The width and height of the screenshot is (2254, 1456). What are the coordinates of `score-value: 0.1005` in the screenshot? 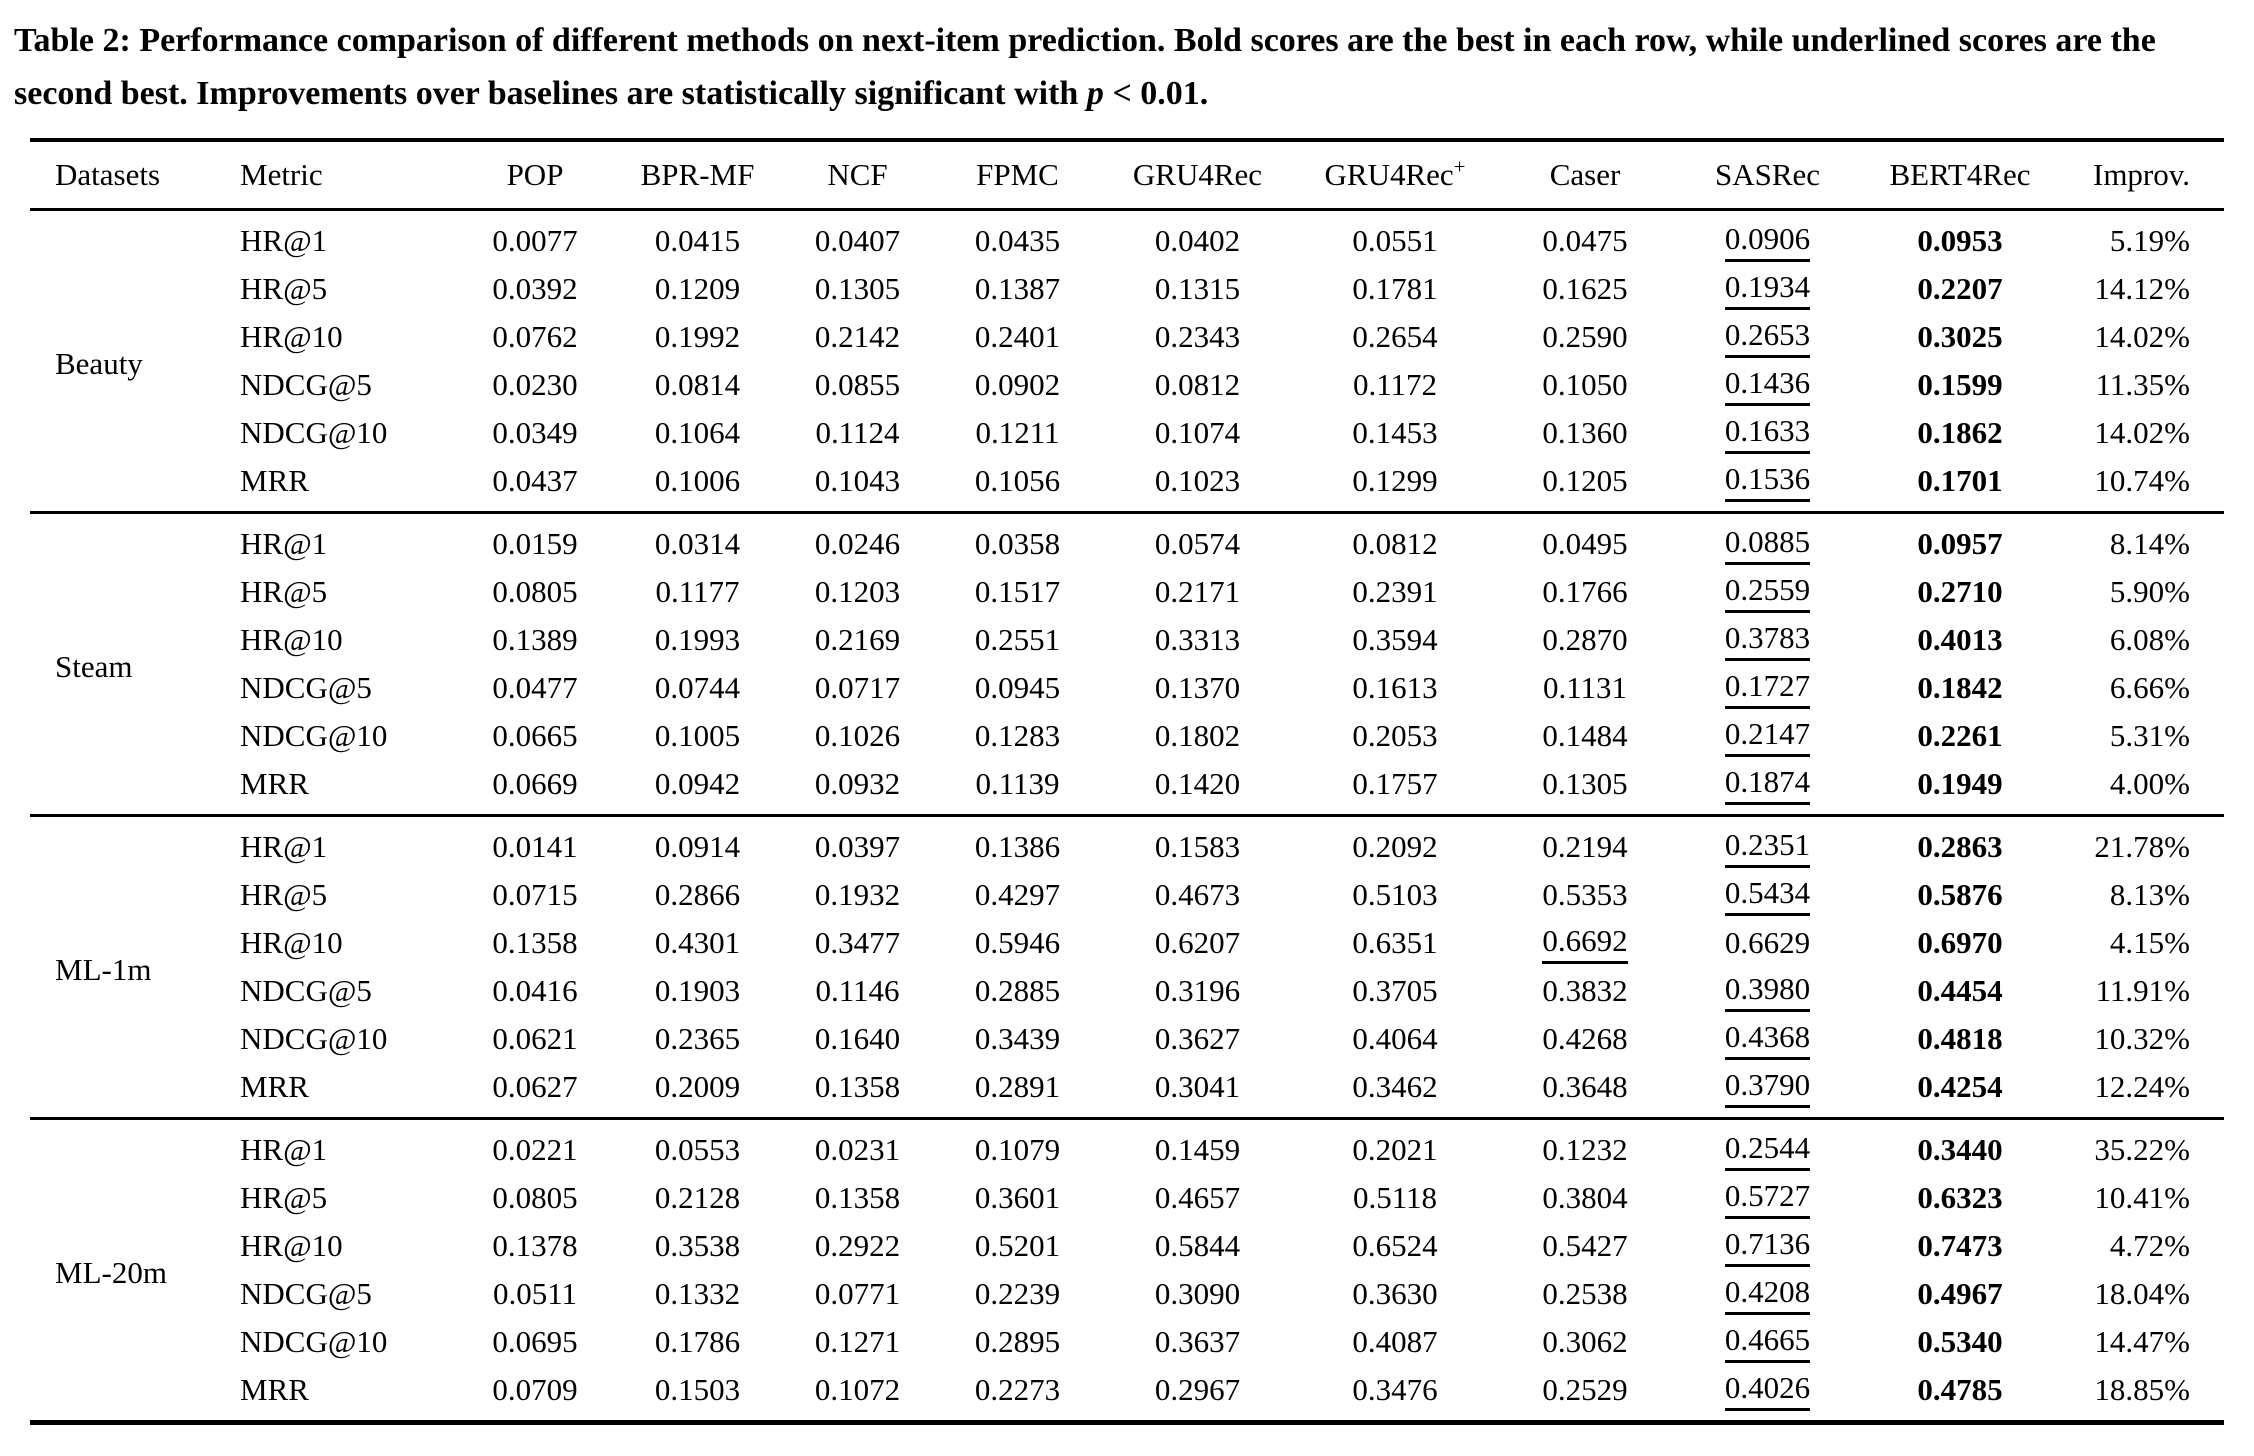 It's located at (697, 735).